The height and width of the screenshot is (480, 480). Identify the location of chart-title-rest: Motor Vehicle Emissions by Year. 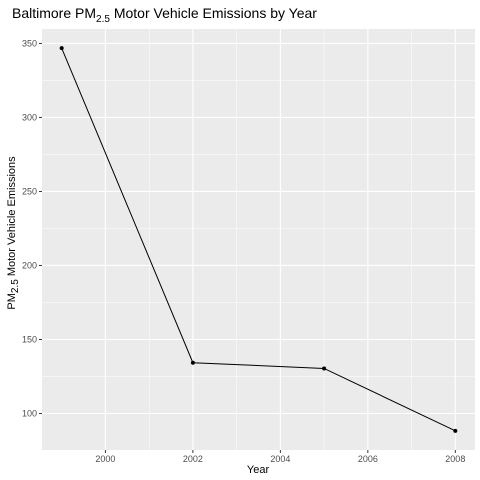
(213, 13).